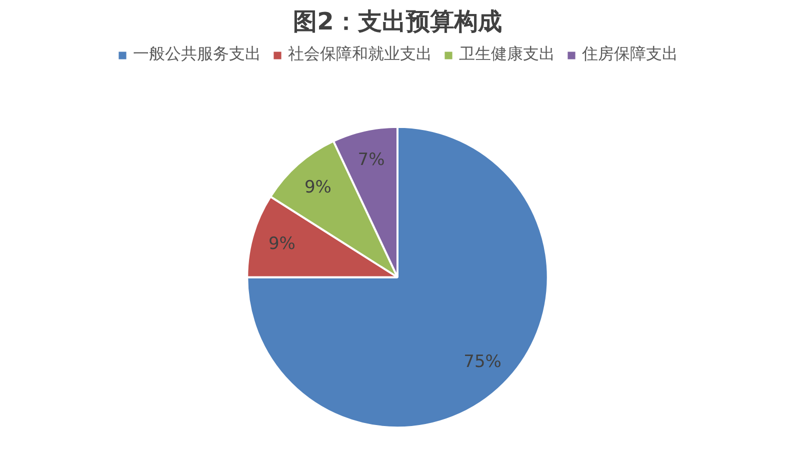  What do you see at coordinates (360, 54) in the screenshot?
I see `legend-label: 社会保障和就业支出` at bounding box center [360, 54].